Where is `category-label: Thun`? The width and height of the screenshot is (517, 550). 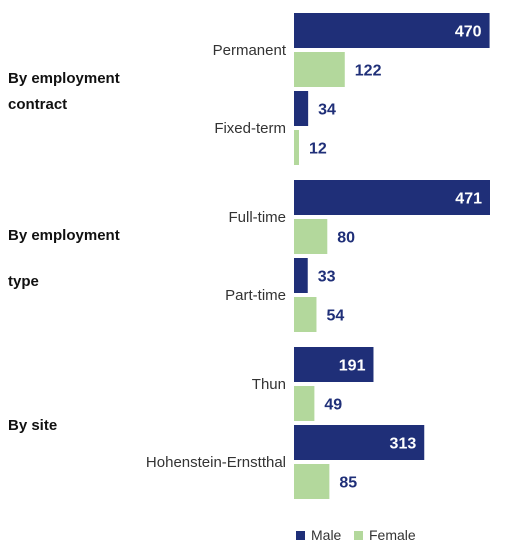
category-label: Thun is located at coordinates (269, 384).